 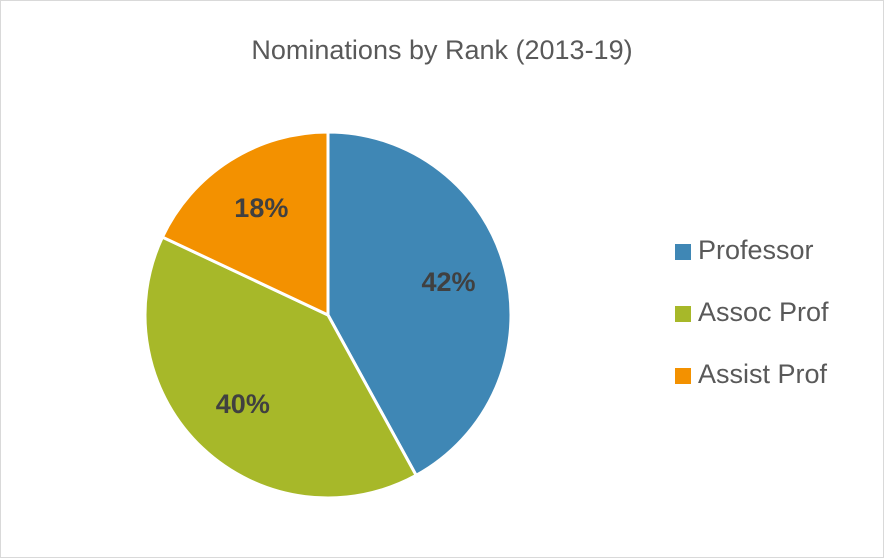 What do you see at coordinates (763, 374) in the screenshot?
I see `legend-label: Assist Prof` at bounding box center [763, 374].